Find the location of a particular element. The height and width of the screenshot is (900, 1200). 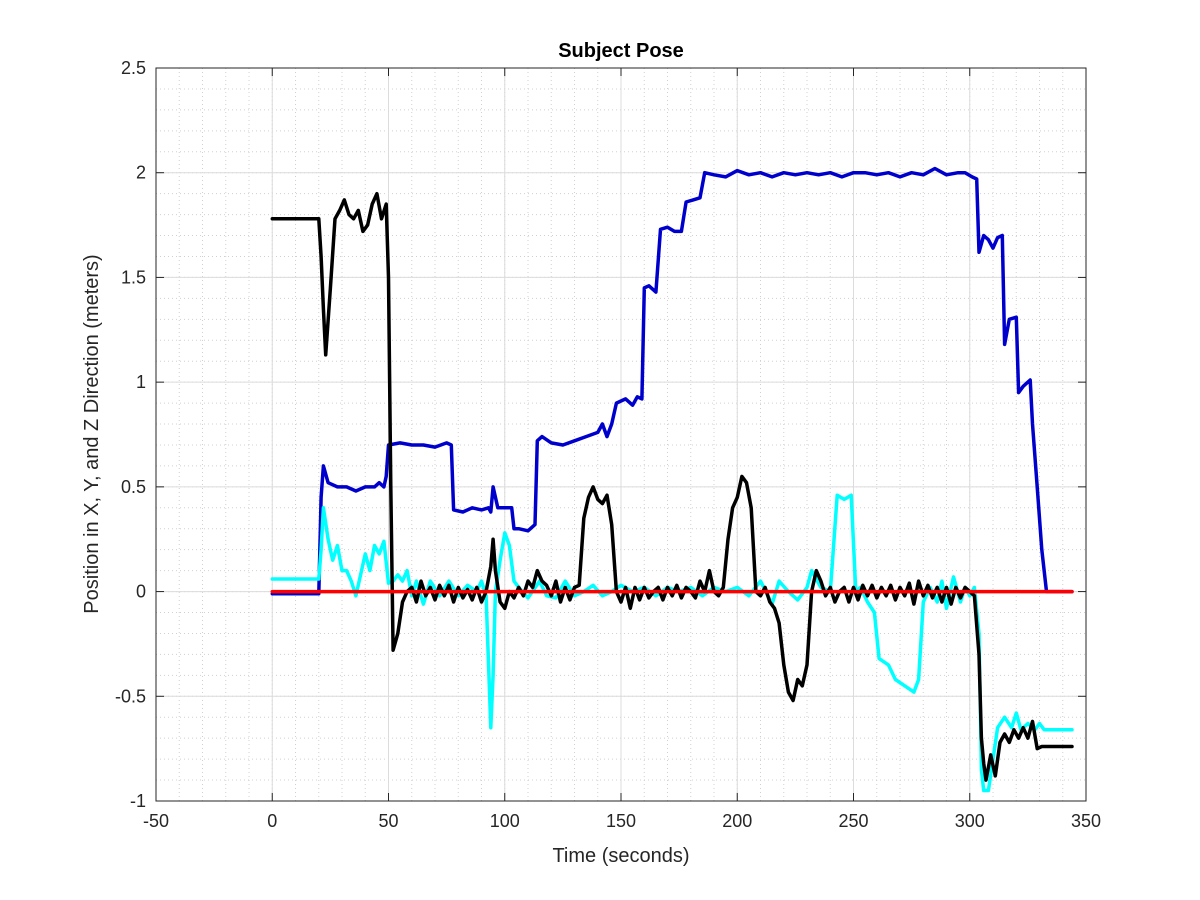

x-tick-label: 150 is located at coordinates (621, 821).